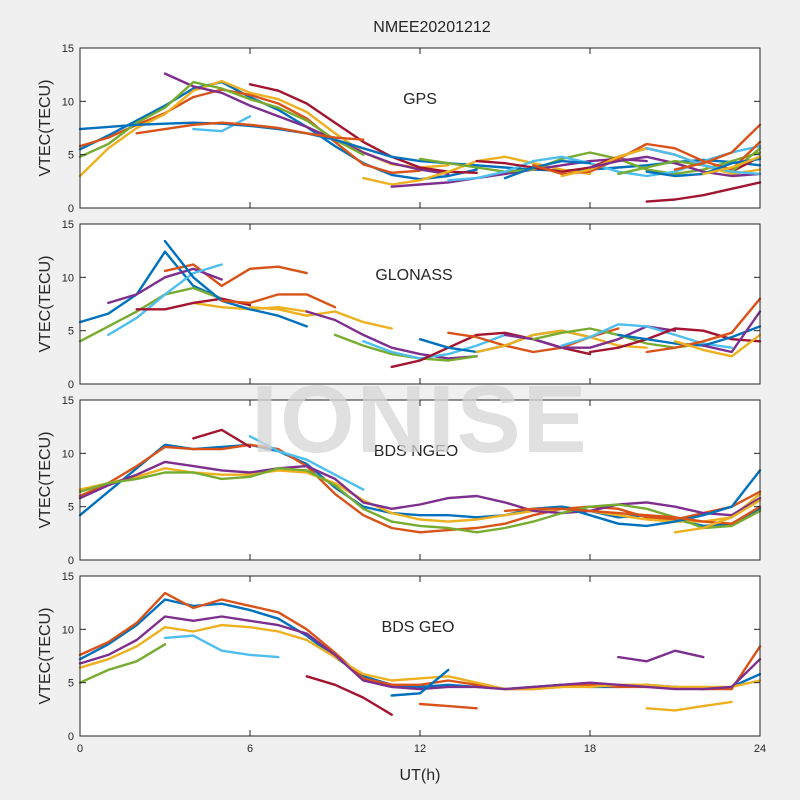  What do you see at coordinates (432, 27) in the screenshot?
I see `figure-title: NMEE20201212` at bounding box center [432, 27].